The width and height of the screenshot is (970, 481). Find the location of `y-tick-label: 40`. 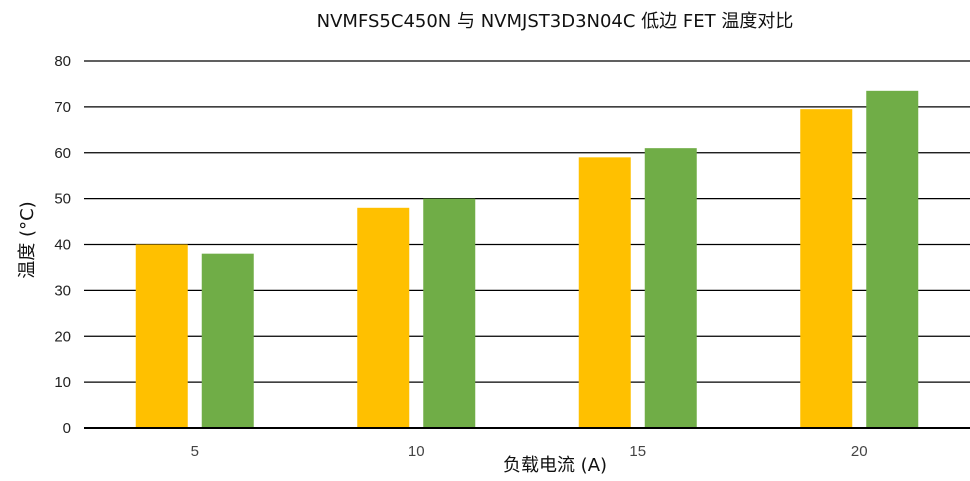

y-tick-label: 40 is located at coordinates (62, 245).